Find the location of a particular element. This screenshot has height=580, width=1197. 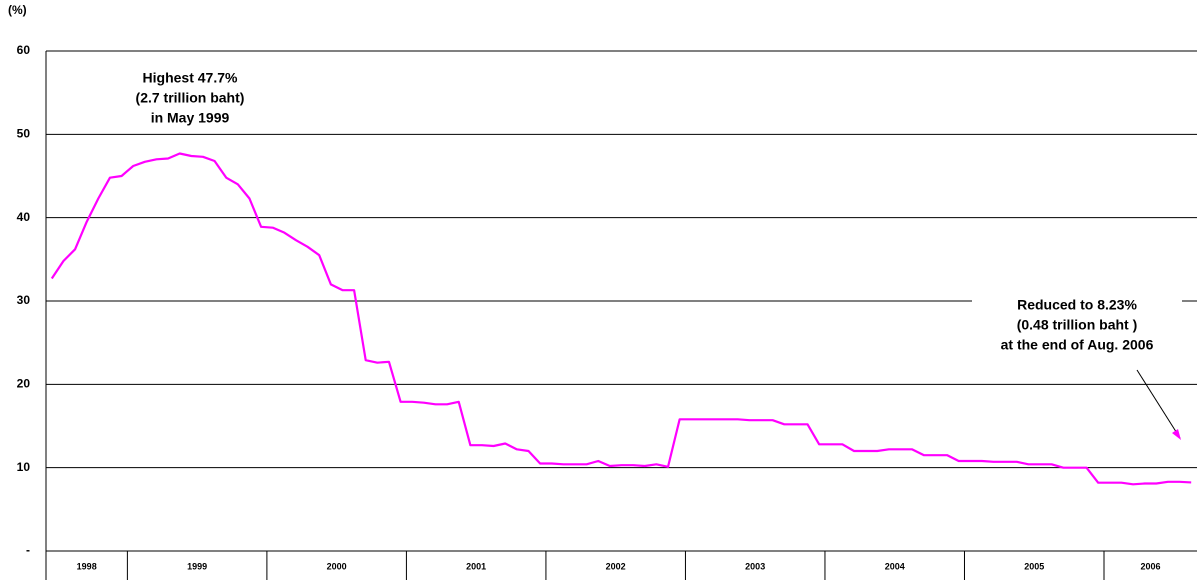

y-tick-label: 50 is located at coordinates (24, 134).